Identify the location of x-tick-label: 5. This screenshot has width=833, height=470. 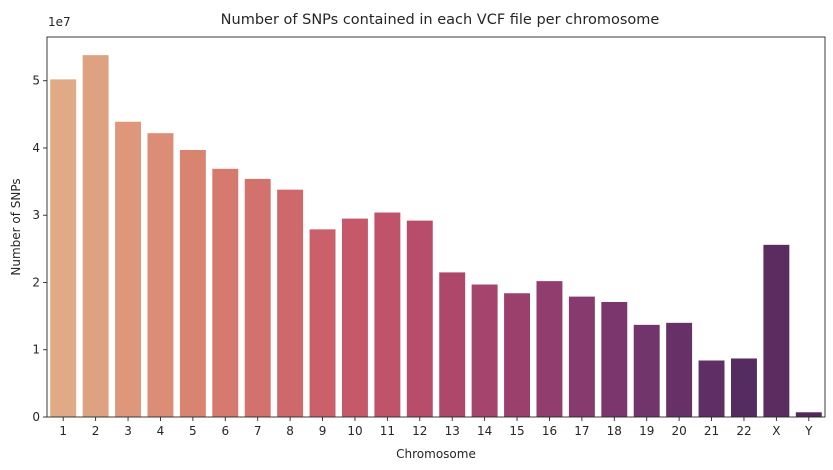
(193, 431).